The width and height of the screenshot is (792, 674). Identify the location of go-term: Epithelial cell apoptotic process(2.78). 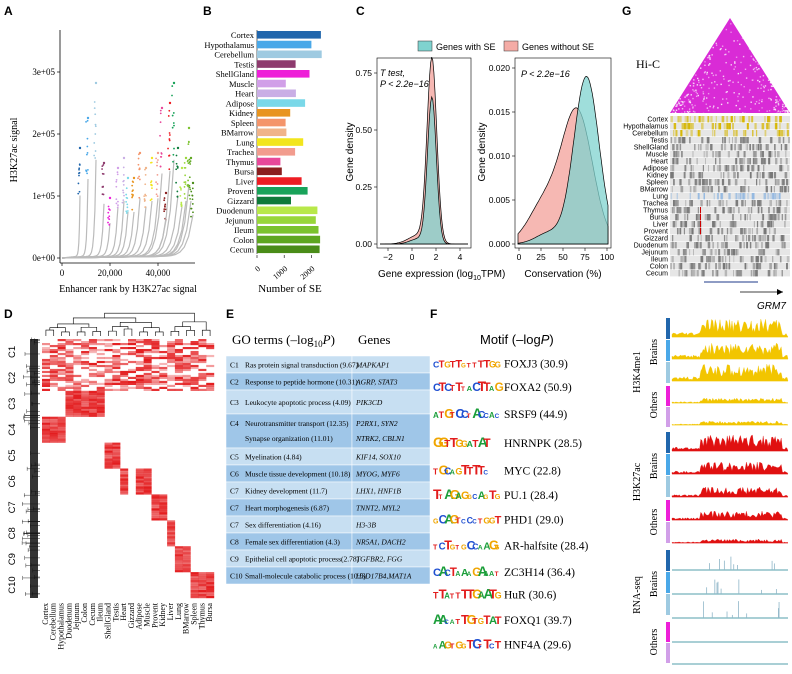
(302, 559).